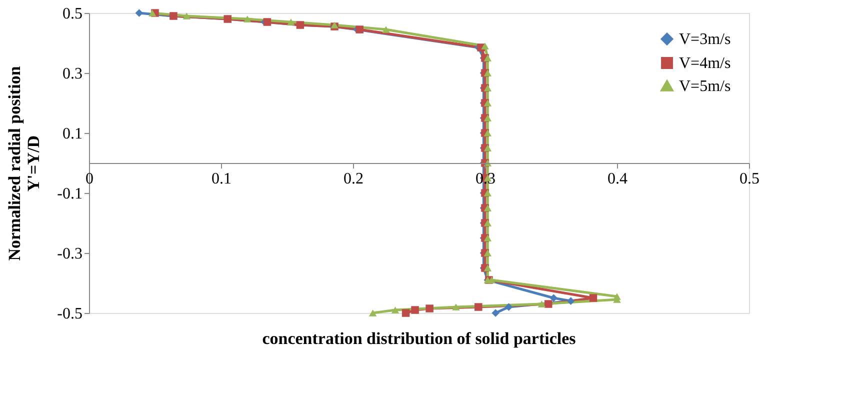 The image size is (861, 413). I want to click on y-tick-label: 0.5, so click(72, 14).